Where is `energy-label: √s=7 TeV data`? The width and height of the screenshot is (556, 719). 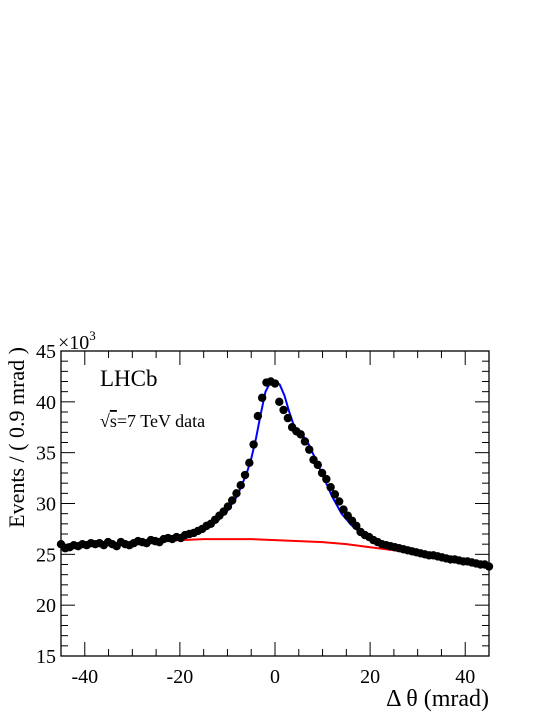 energy-label: √s=7 TeV data is located at coordinates (152, 421).